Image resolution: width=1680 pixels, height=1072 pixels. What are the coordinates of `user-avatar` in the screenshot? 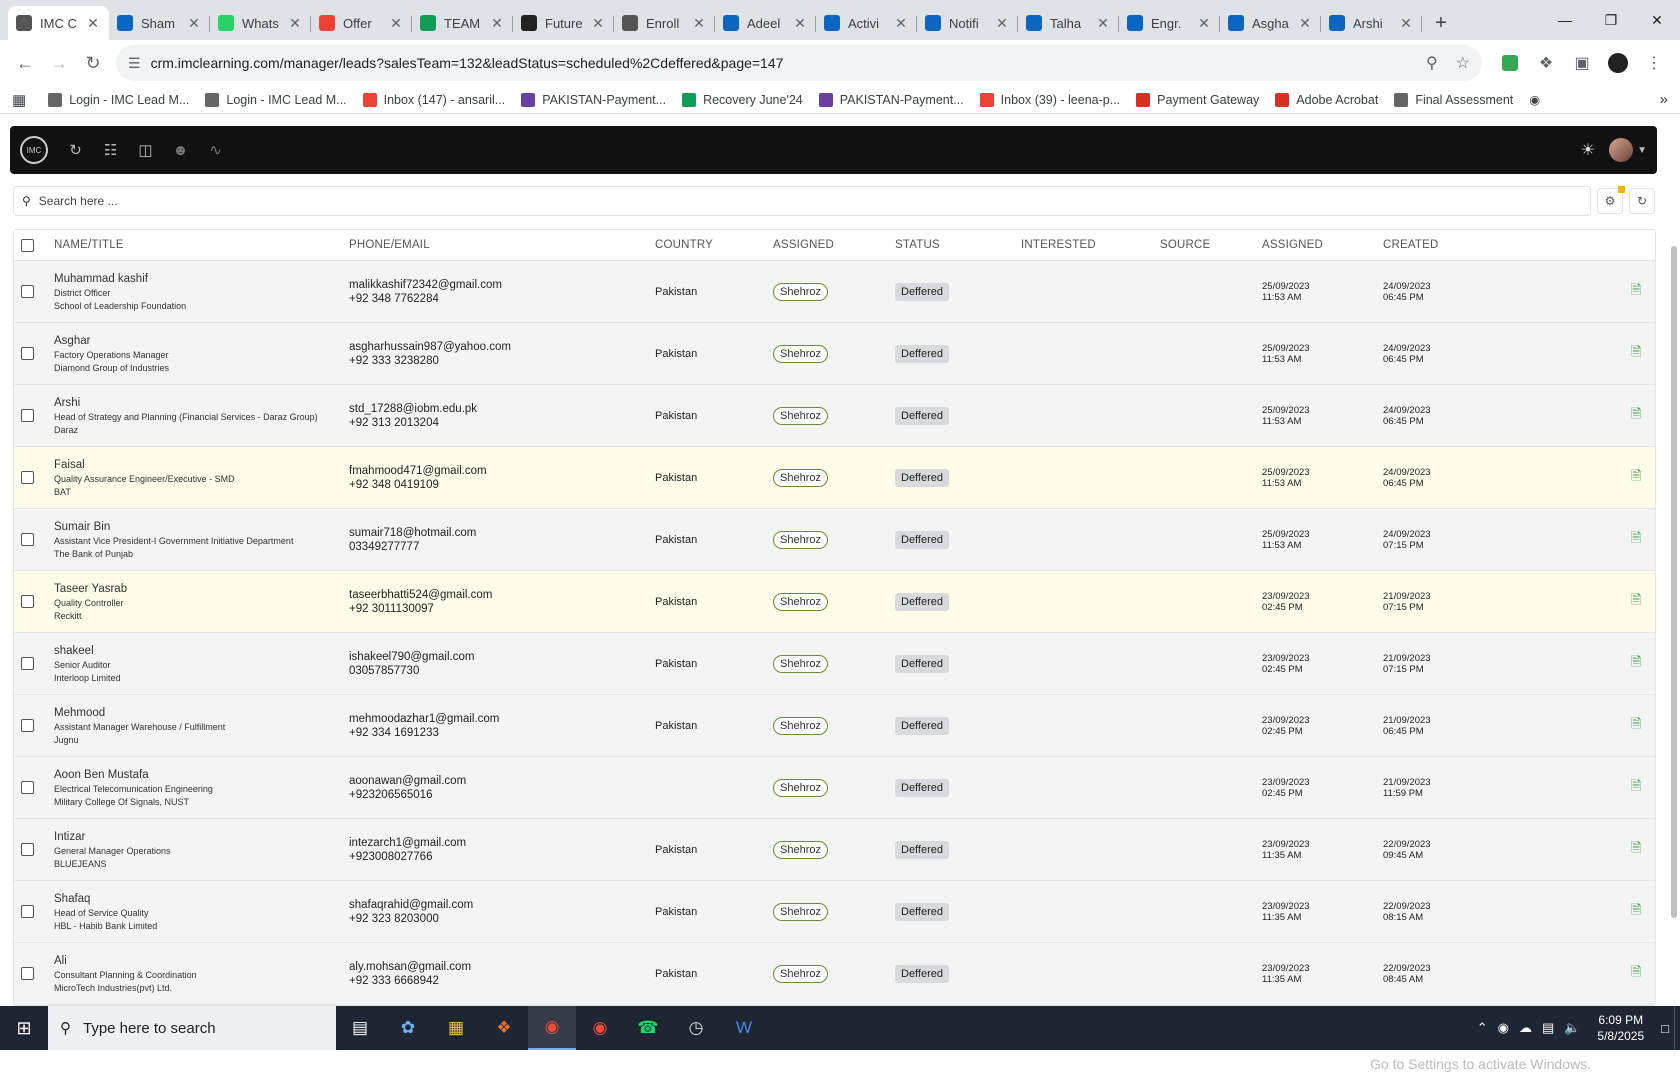 It's located at (1621, 150).